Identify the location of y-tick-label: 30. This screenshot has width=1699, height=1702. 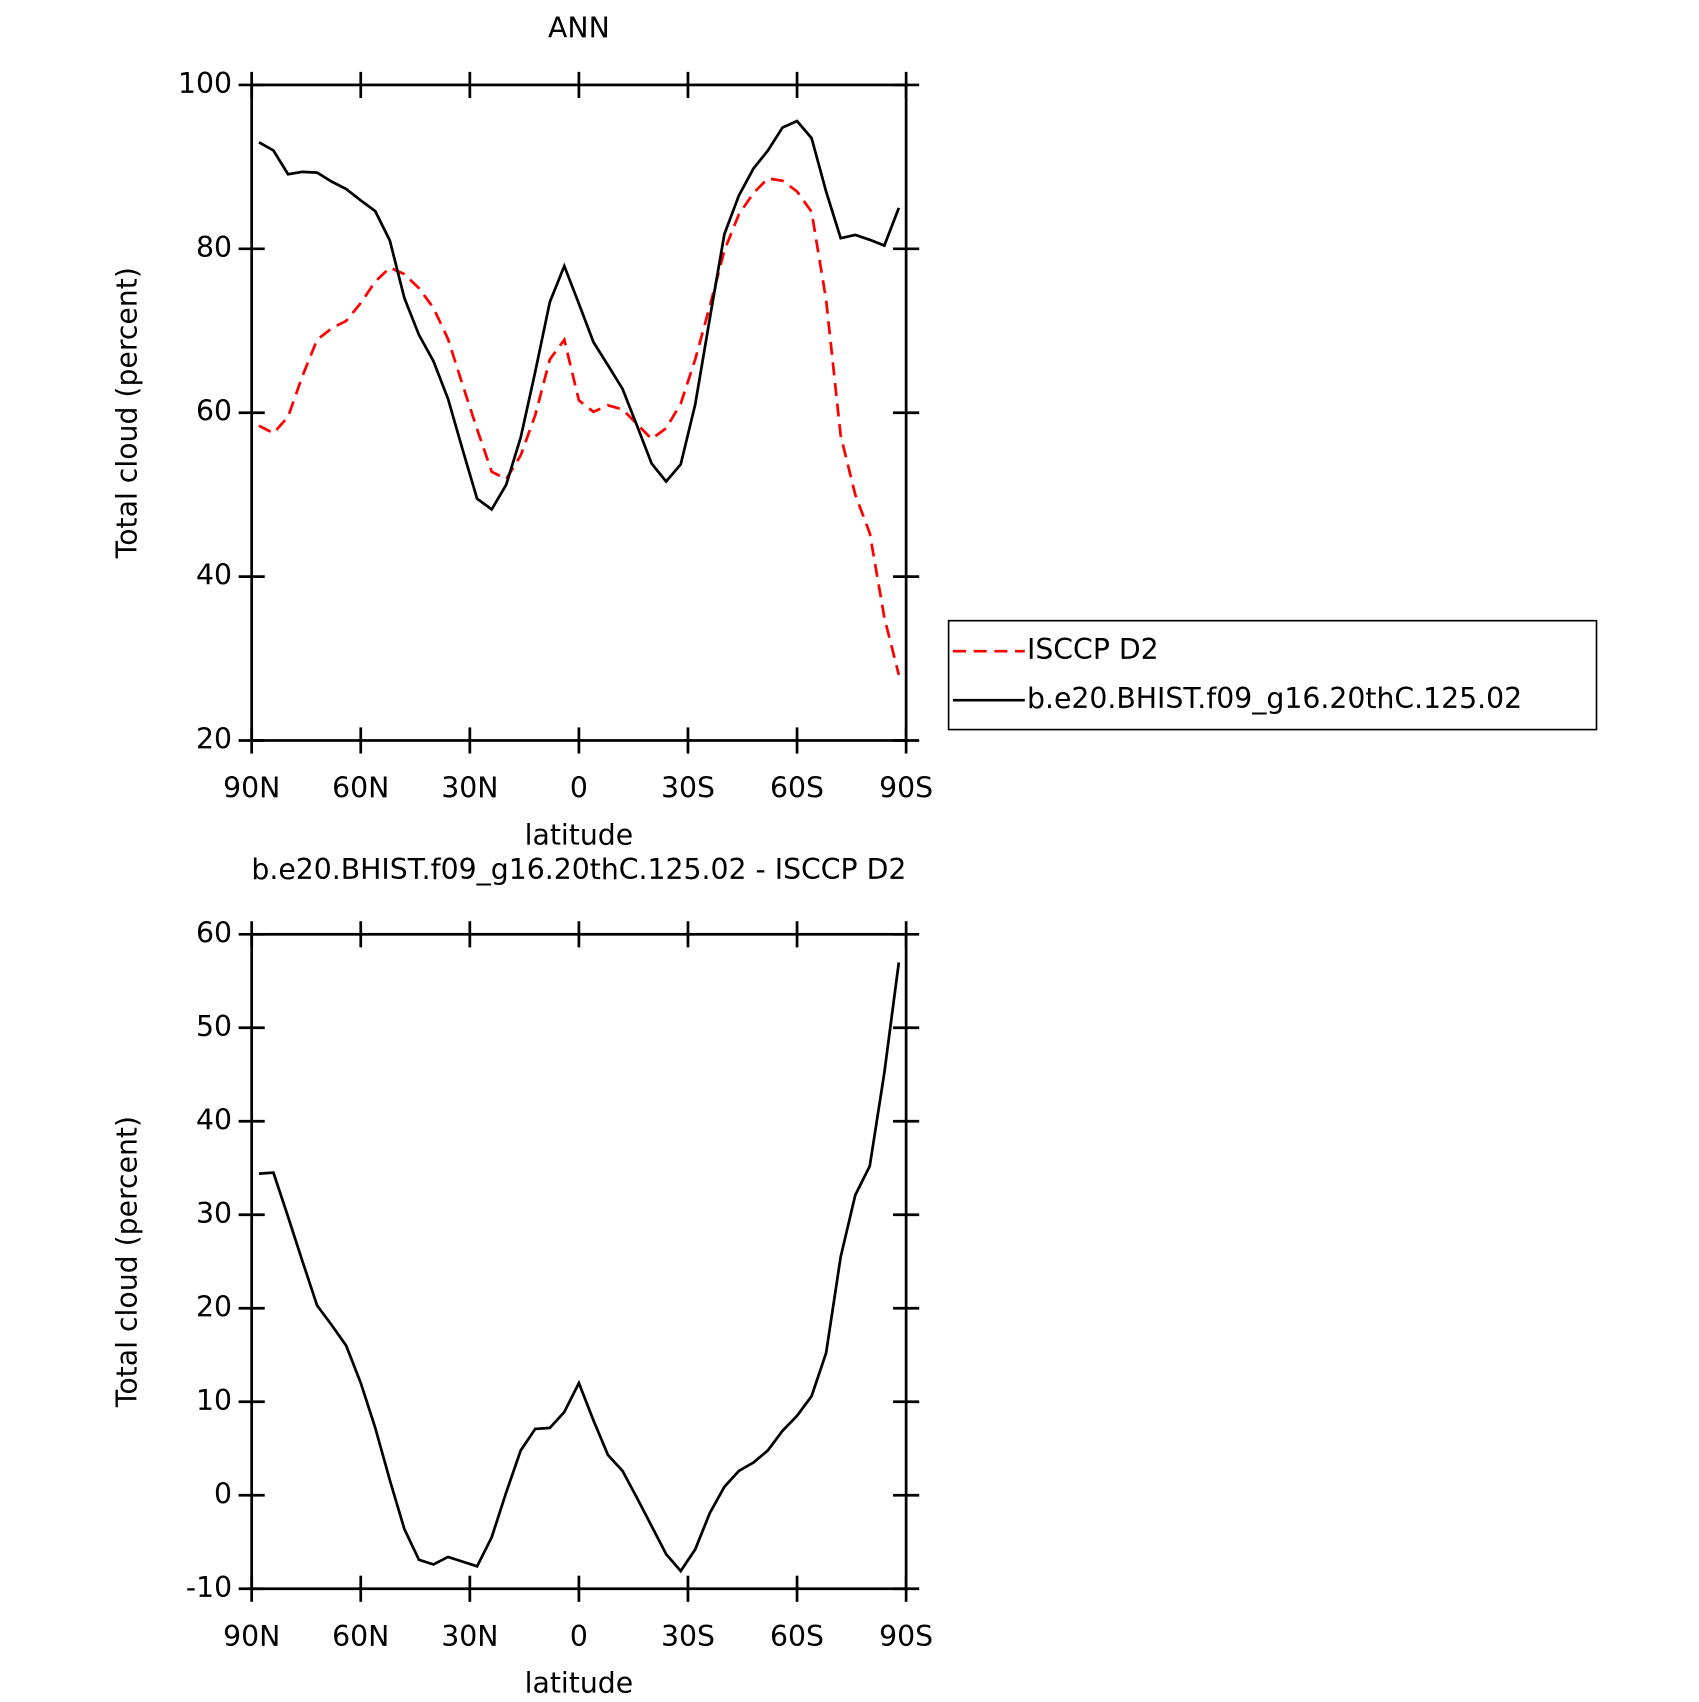
(214, 1213).